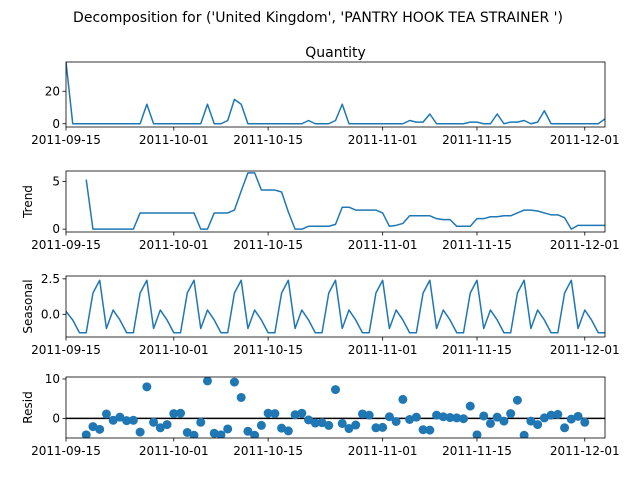 The width and height of the screenshot is (640, 480). I want to click on y-tick-label: 10, so click(52, 379).